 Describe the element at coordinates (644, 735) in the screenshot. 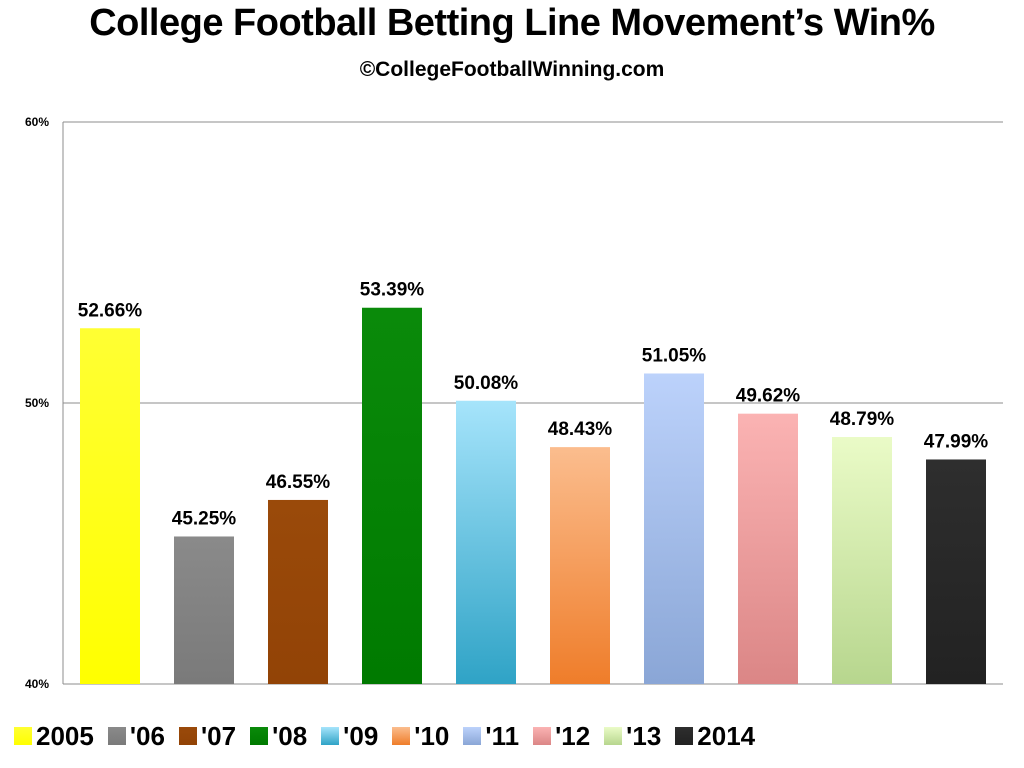

I see `legend-label: '13` at that location.